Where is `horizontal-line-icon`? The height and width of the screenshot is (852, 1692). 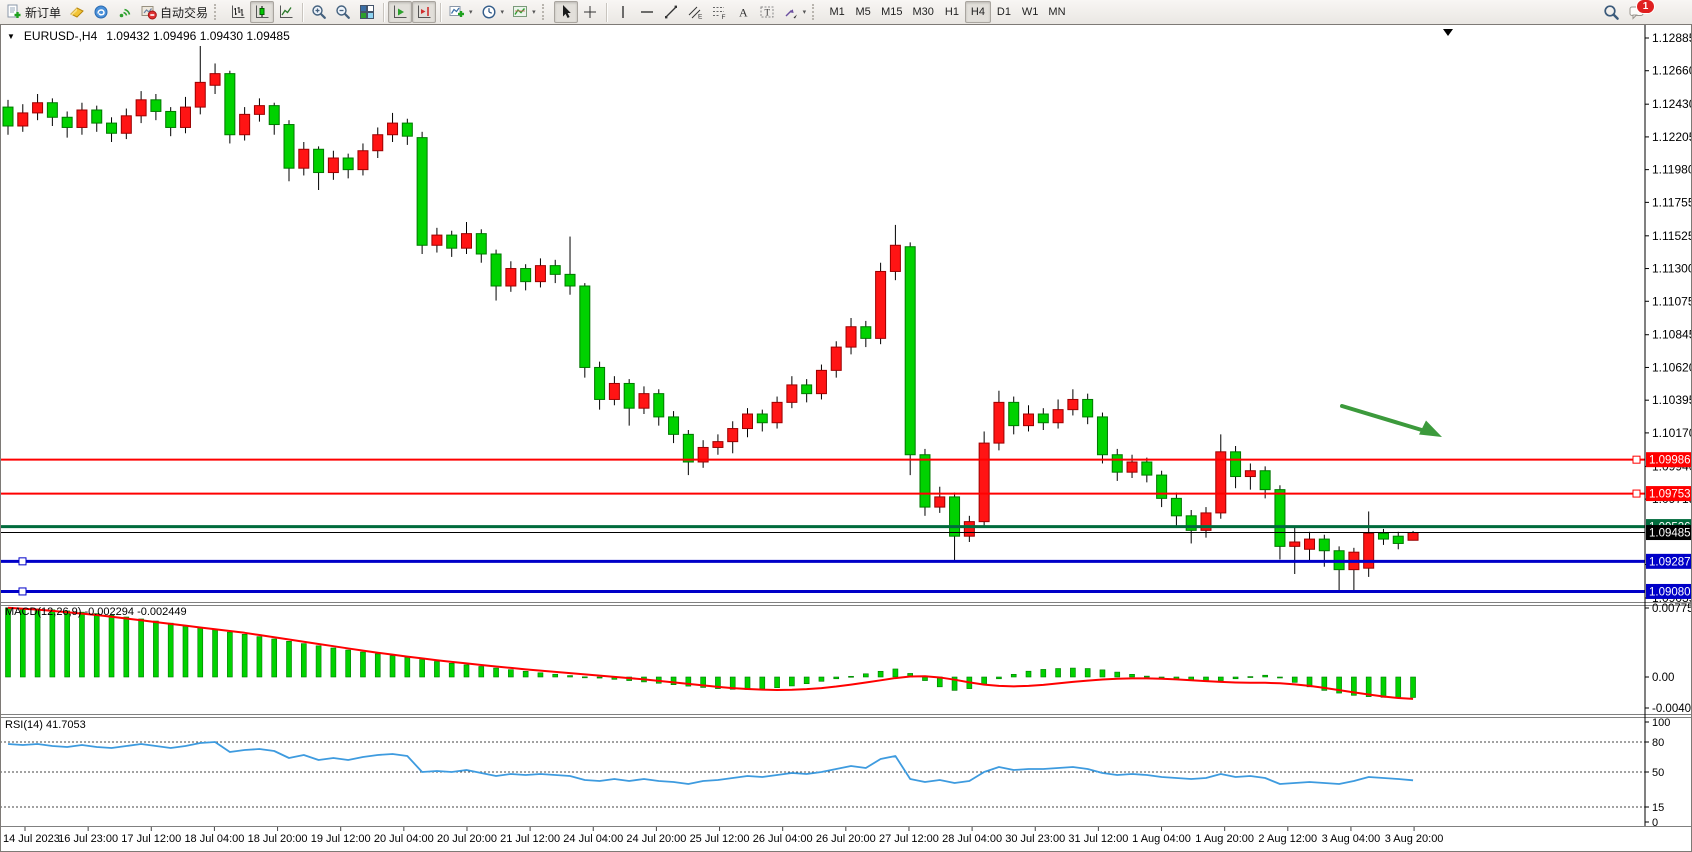
horizontal-line-icon is located at coordinates (646, 12).